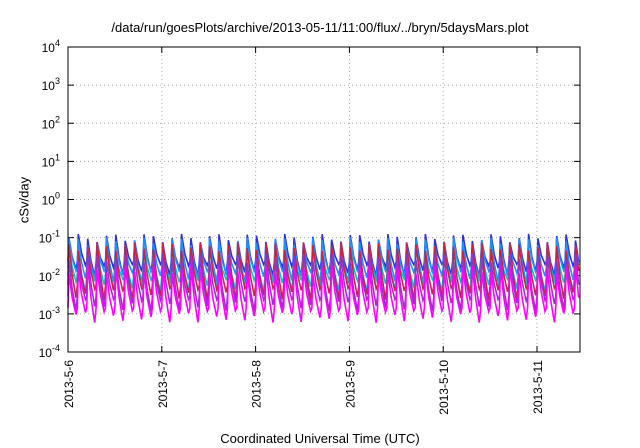  I want to click on y-tick-label: 10⁻¹, so click(49, 237).